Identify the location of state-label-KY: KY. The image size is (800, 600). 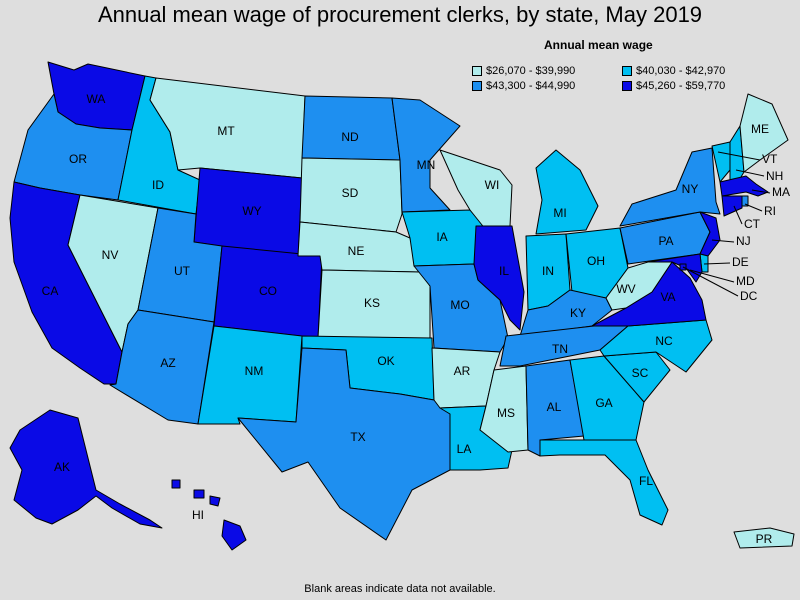
(578, 313).